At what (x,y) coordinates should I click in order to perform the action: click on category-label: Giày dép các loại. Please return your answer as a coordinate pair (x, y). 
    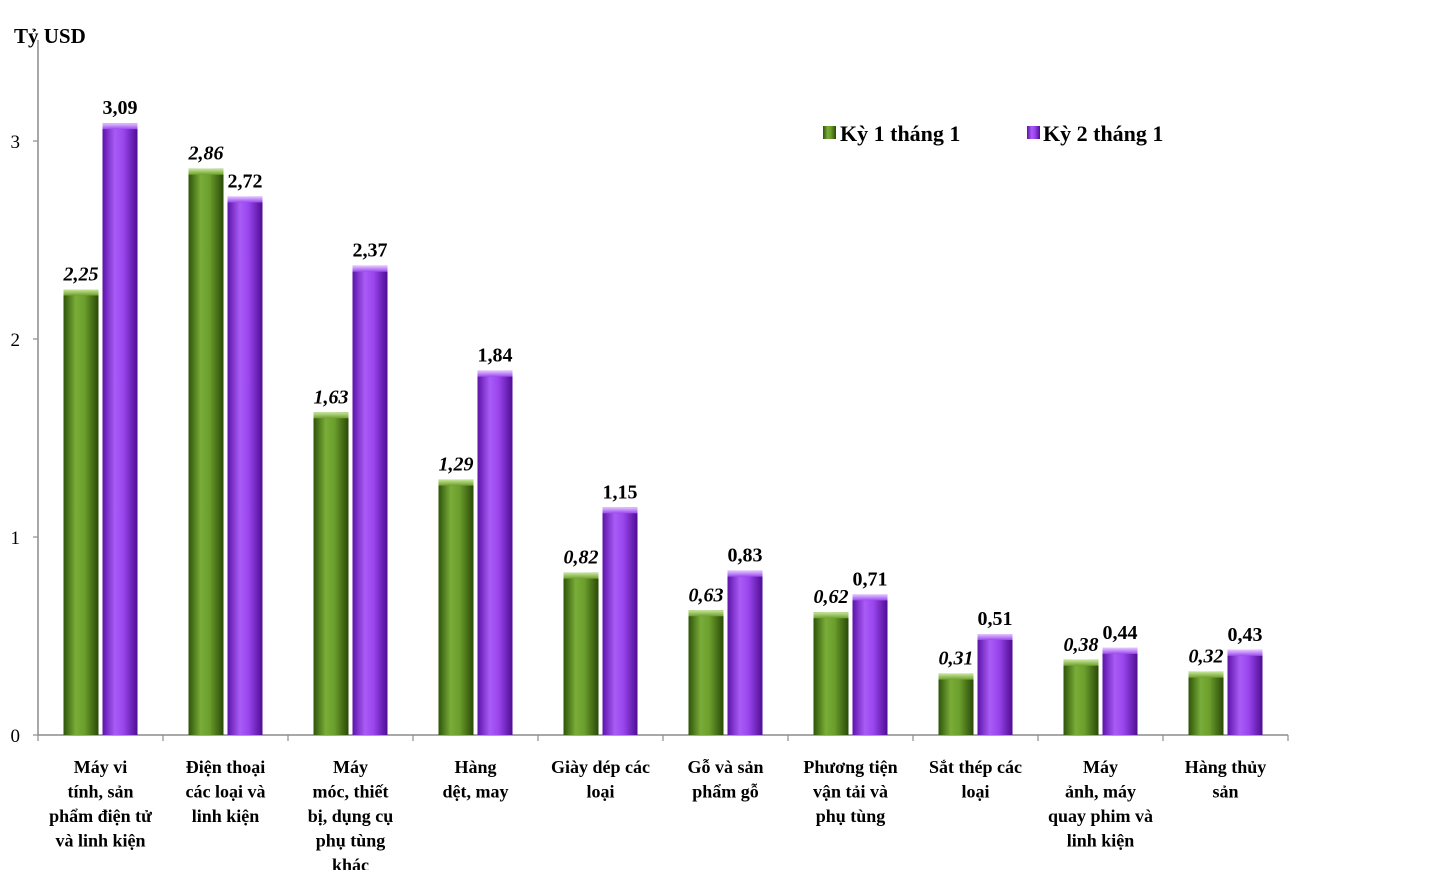
    Looking at the image, I should click on (600, 779).